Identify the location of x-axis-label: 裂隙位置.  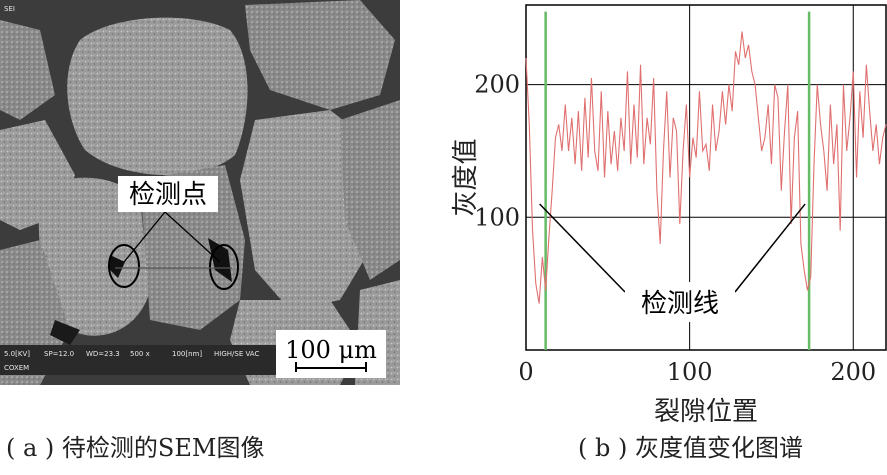
(706, 412).